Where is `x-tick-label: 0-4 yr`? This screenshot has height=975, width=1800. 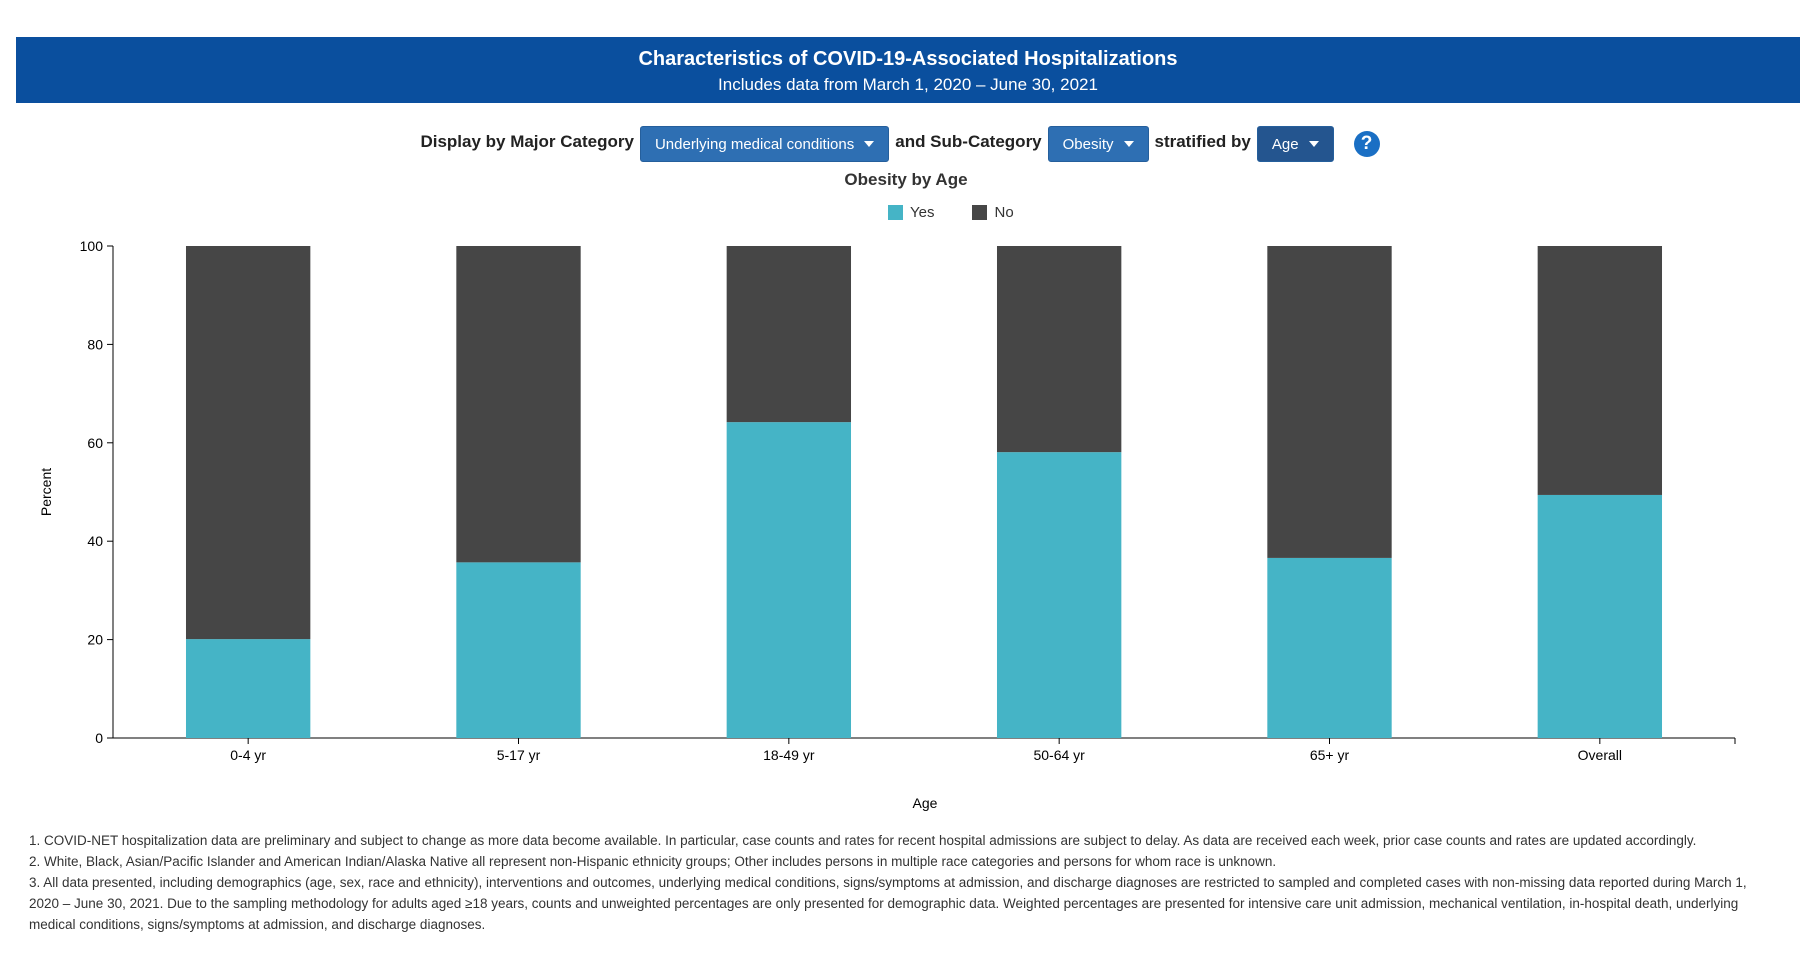 x-tick-label: 0-4 yr is located at coordinates (248, 755).